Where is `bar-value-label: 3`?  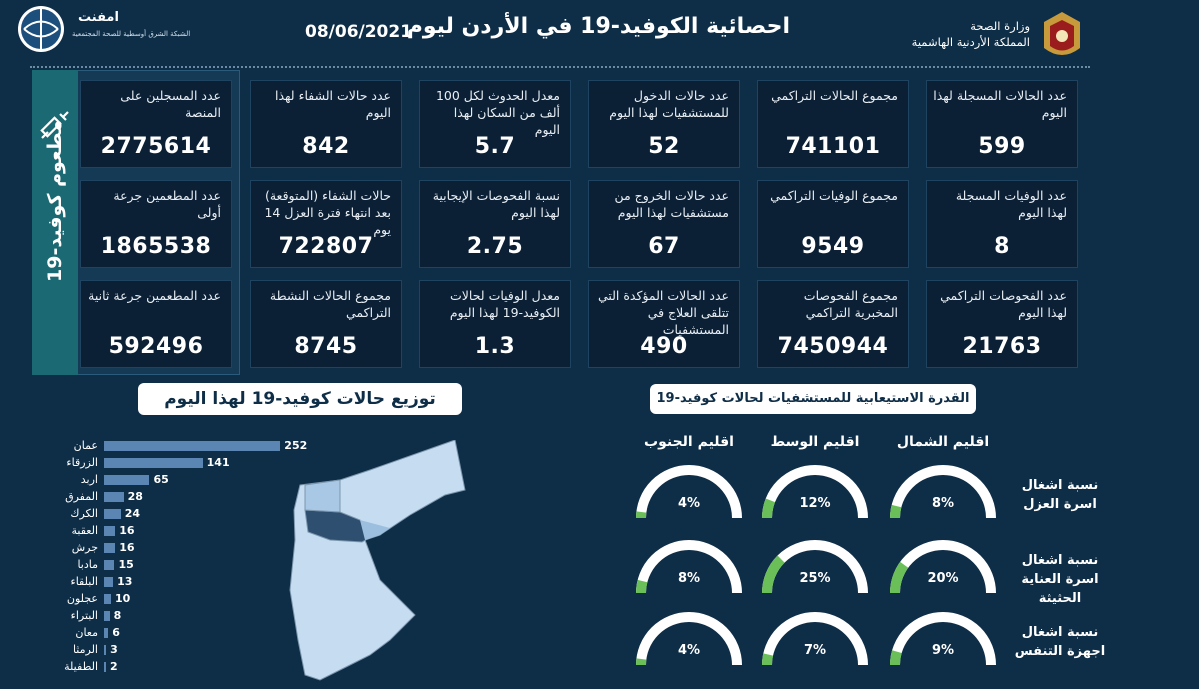 bar-value-label: 3 is located at coordinates (114, 650).